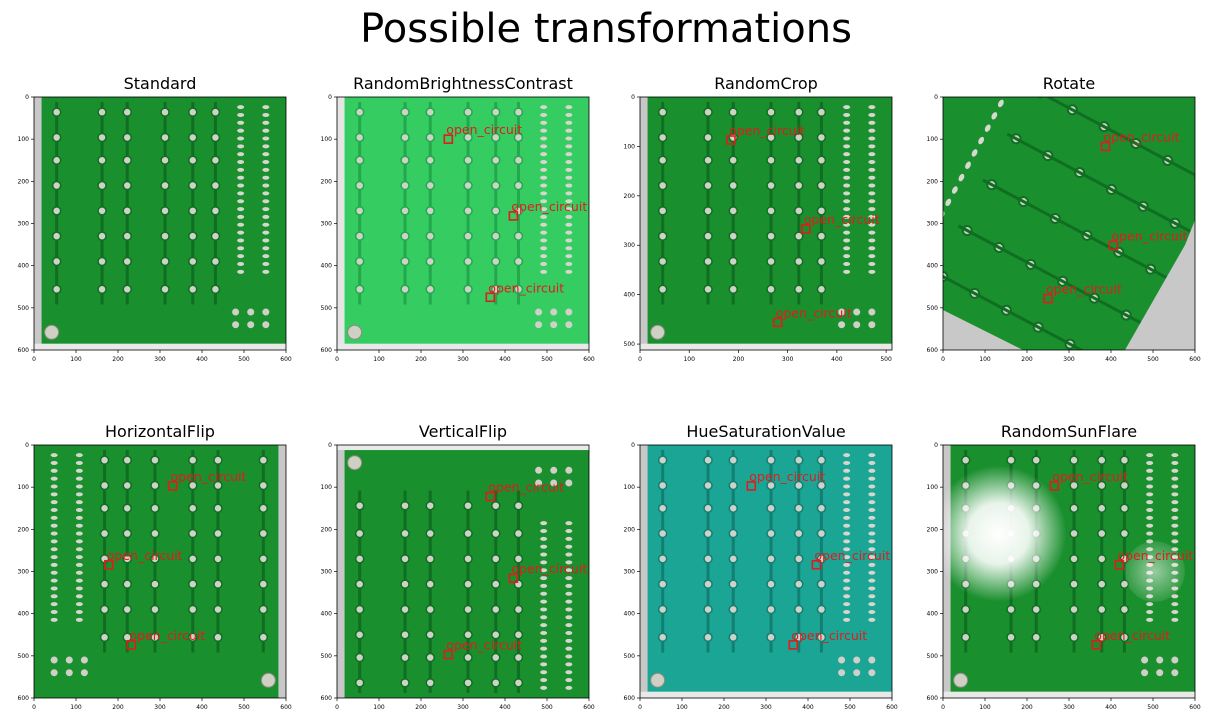 The height and width of the screenshot is (724, 1212). Describe the element at coordinates (766, 223) in the screenshot. I see `board-background` at that location.